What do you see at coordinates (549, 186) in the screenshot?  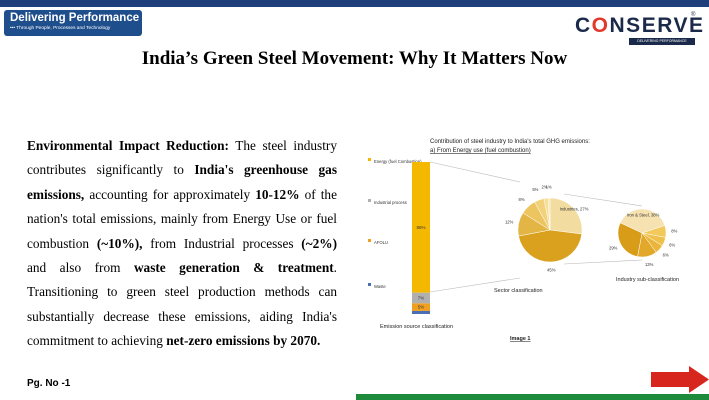 I see `sector-pie-label: 1%` at bounding box center [549, 186].